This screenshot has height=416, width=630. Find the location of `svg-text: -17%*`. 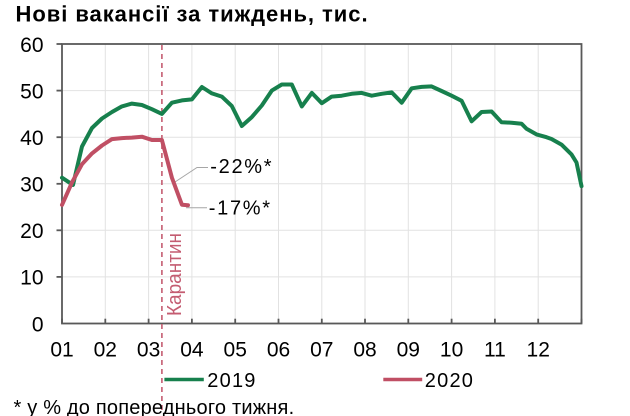

svg-text: -17%* is located at coordinates (240, 209).